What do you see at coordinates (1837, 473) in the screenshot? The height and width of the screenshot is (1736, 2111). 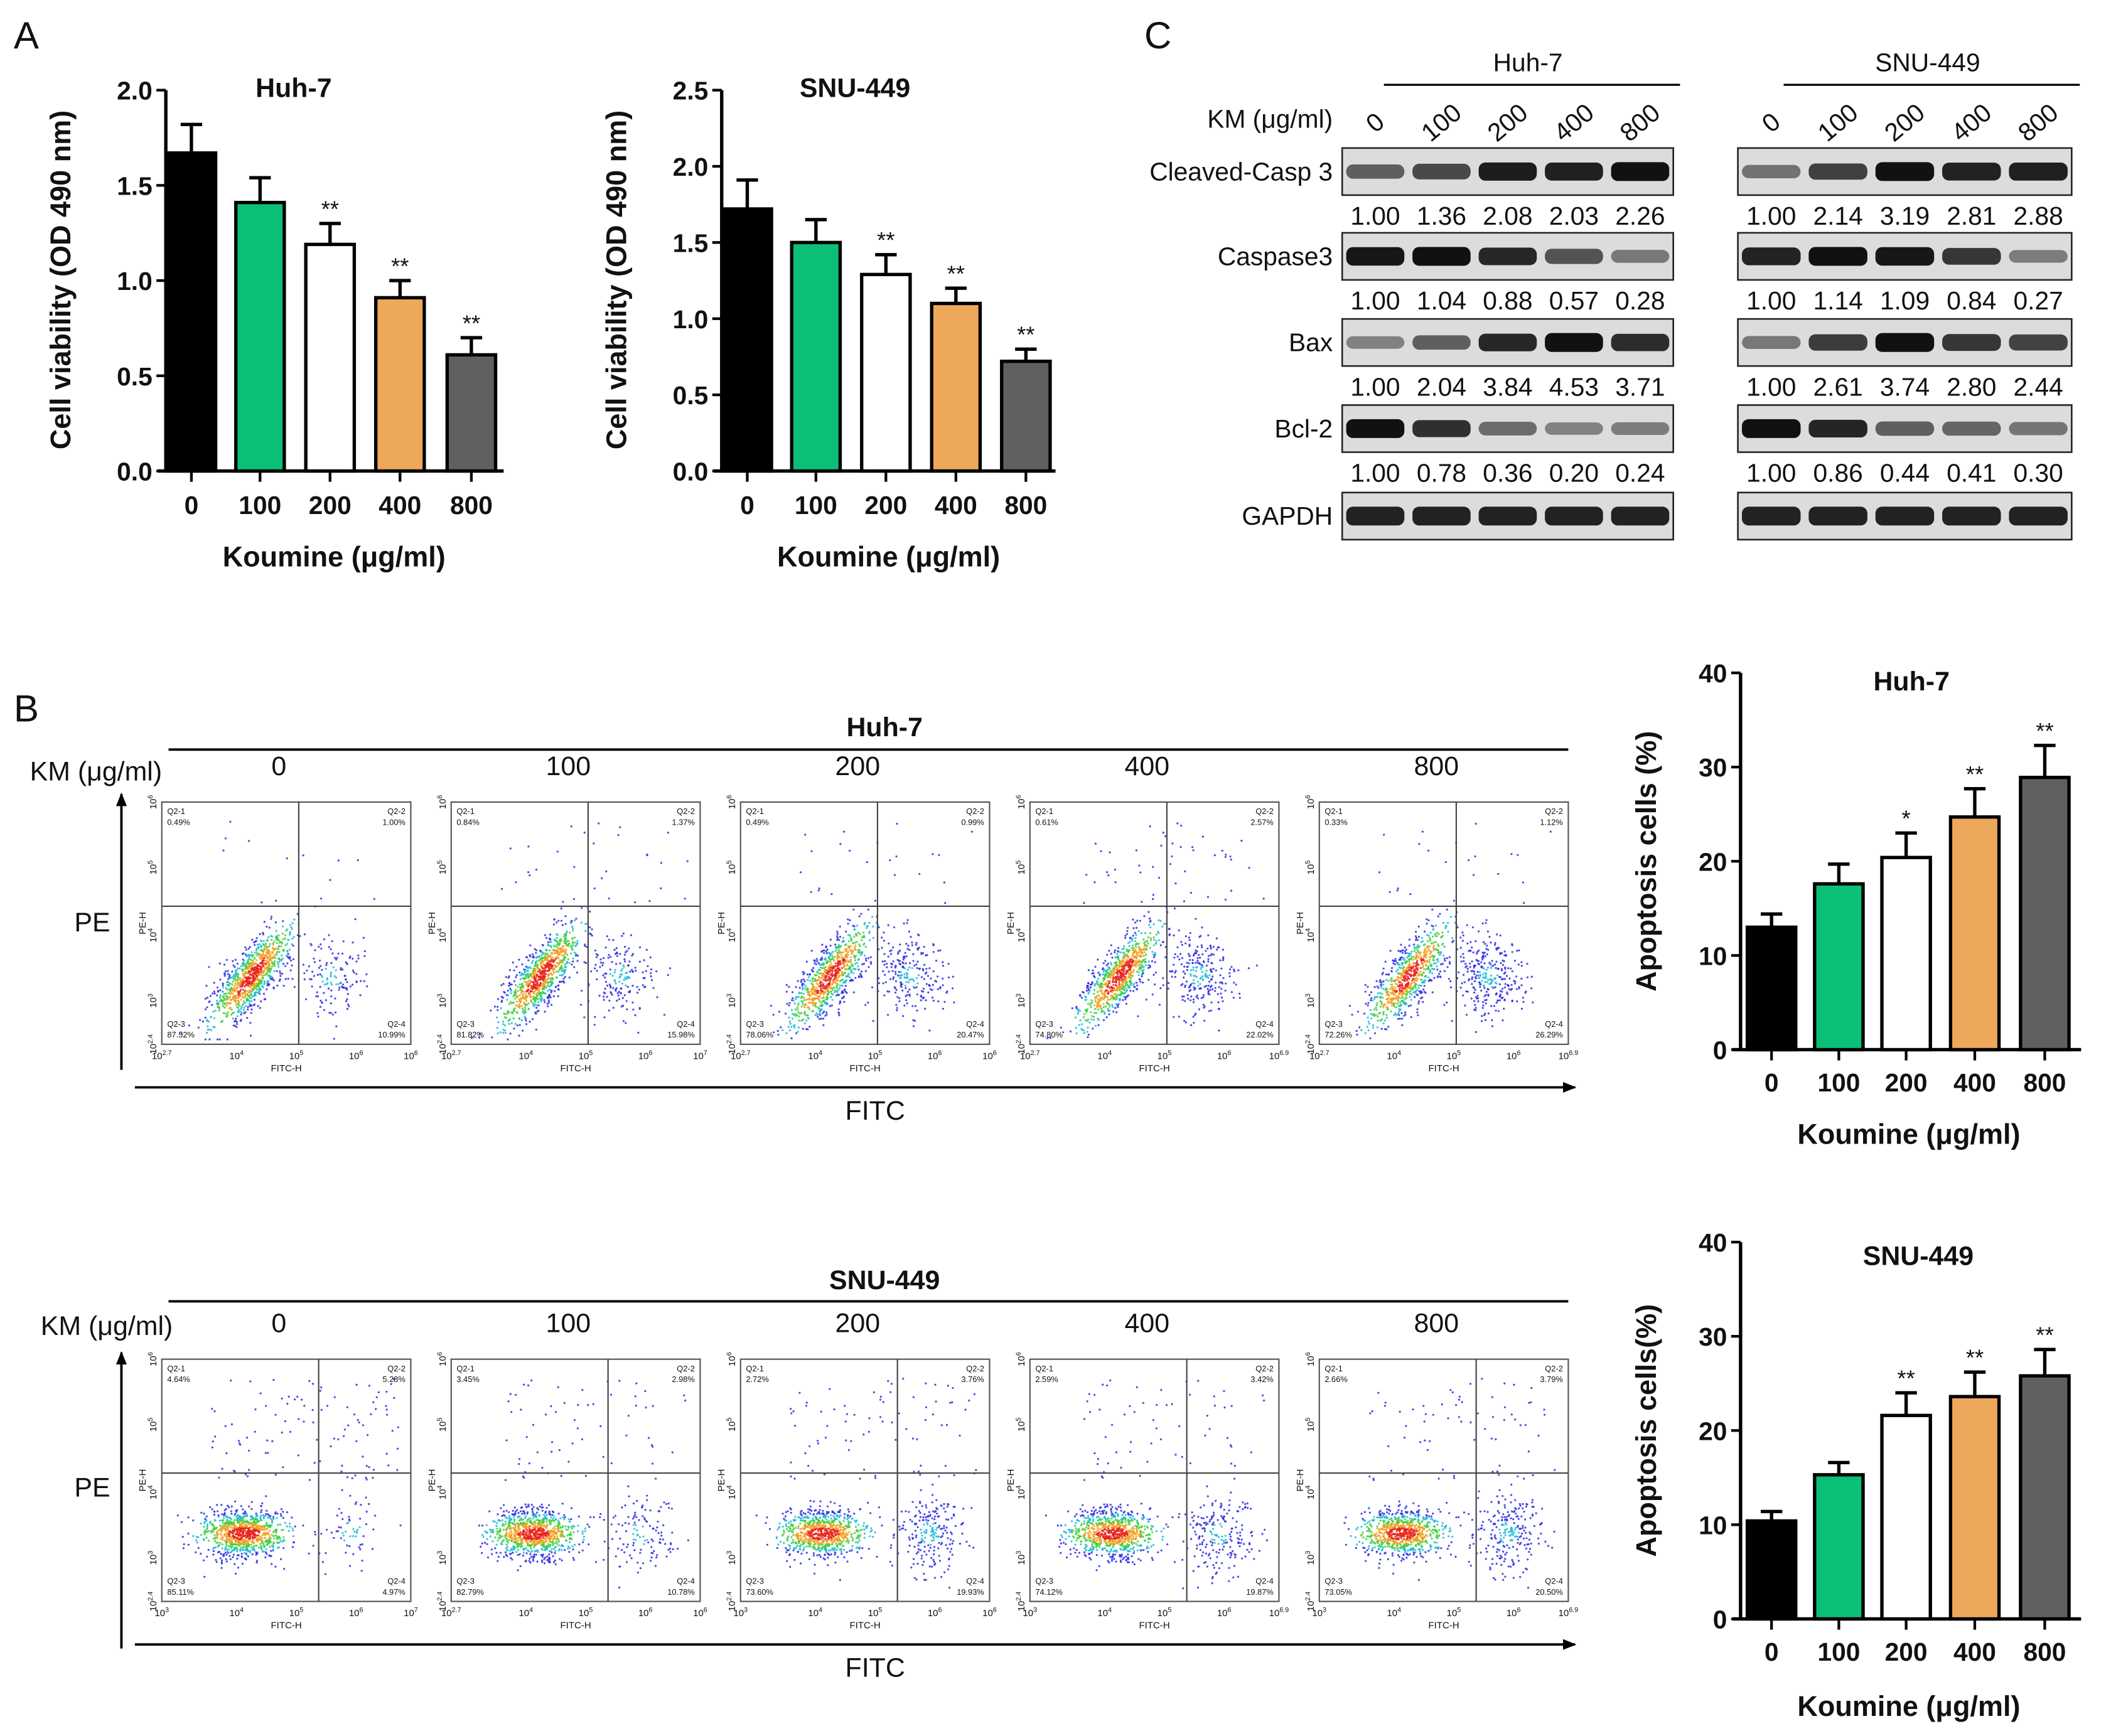 I see `band-quantification: 0.86` at bounding box center [1837, 473].